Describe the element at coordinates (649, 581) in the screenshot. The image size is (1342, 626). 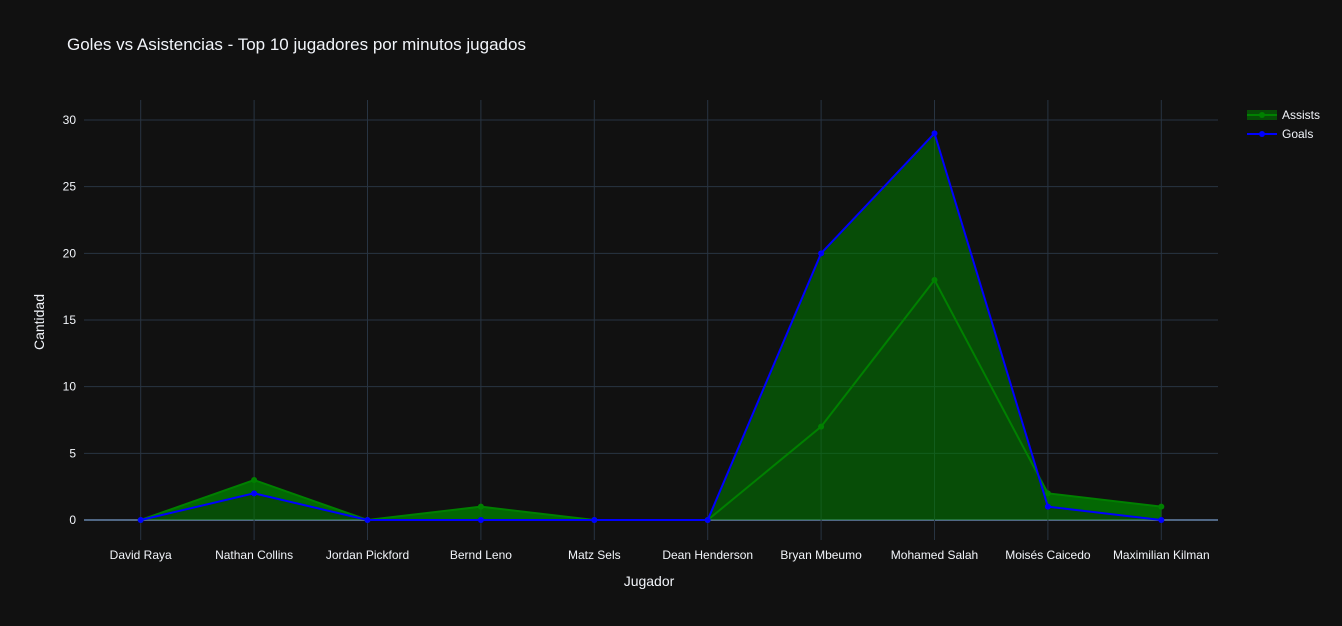
I see `x-axis-title: Jugador` at that location.